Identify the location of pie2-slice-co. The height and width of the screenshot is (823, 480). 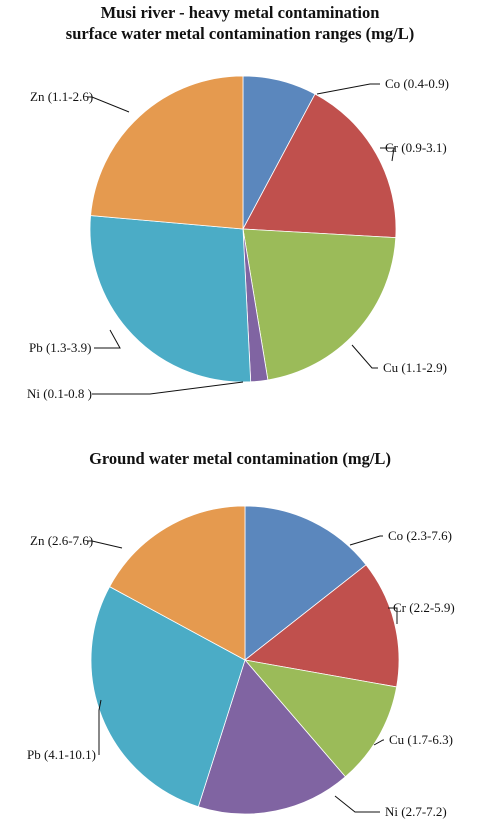
(305, 583).